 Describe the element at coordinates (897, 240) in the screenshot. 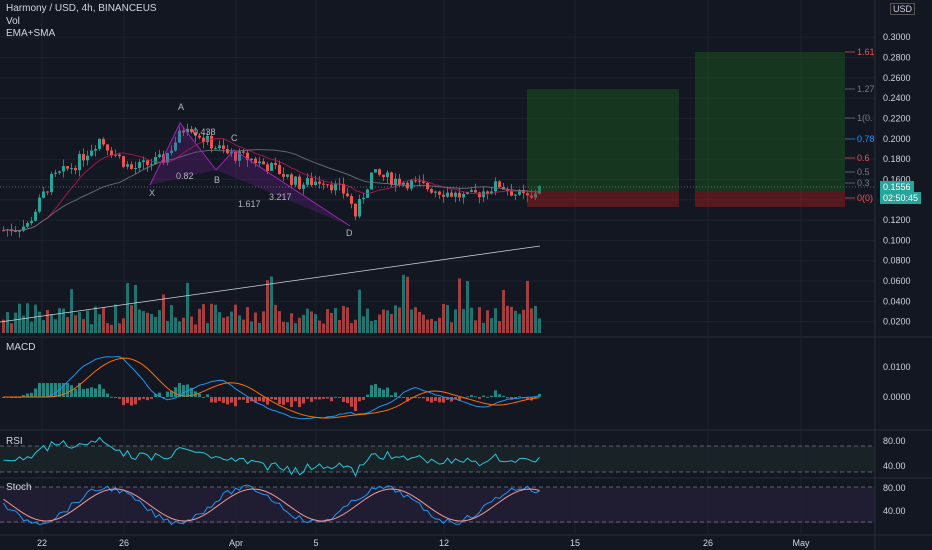

I see `price-axis-tick: 0.1000` at that location.